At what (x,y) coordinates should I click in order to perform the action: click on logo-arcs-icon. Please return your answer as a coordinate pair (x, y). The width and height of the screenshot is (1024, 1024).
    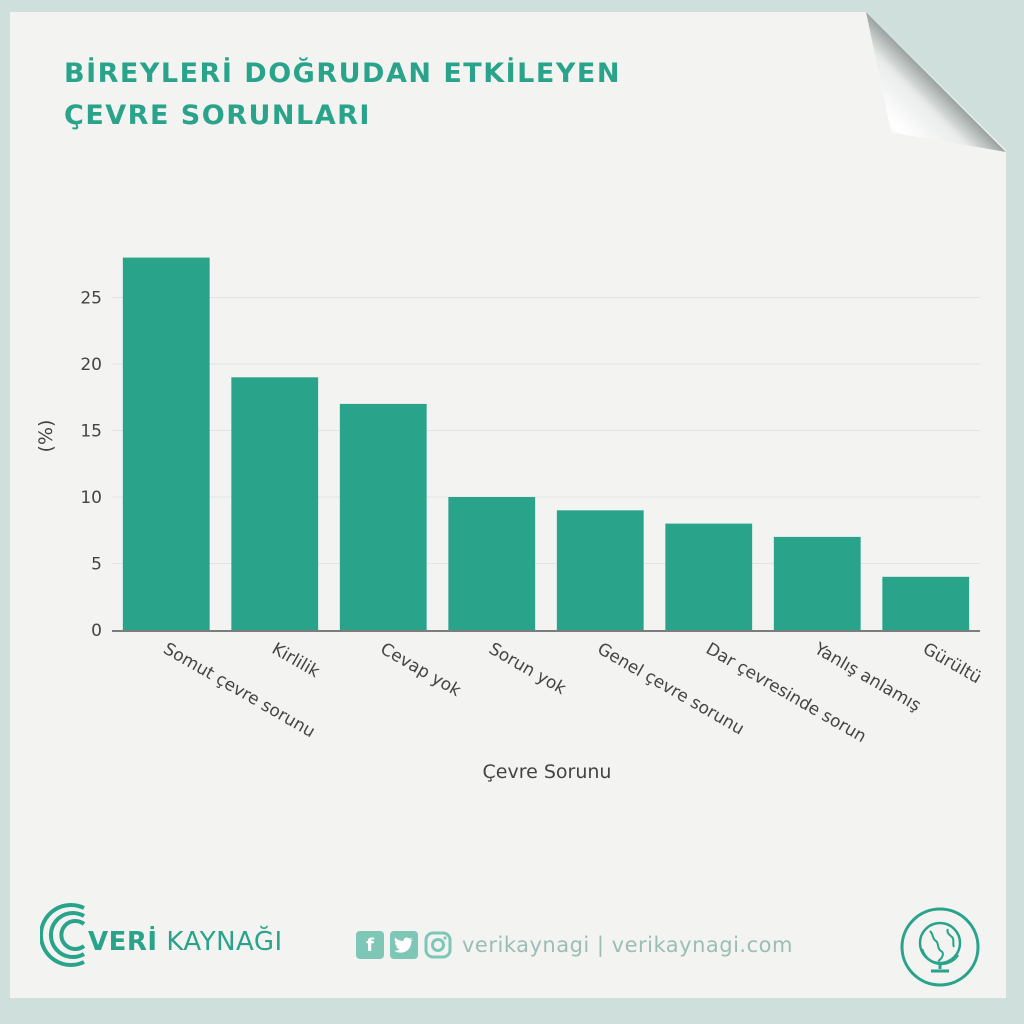
    Looking at the image, I should click on (63, 935).